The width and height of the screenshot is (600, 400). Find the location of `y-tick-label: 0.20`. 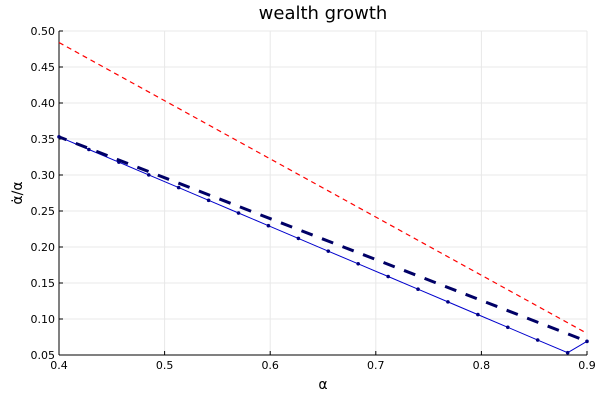

y-tick-label: 0.20 is located at coordinates (43, 247).